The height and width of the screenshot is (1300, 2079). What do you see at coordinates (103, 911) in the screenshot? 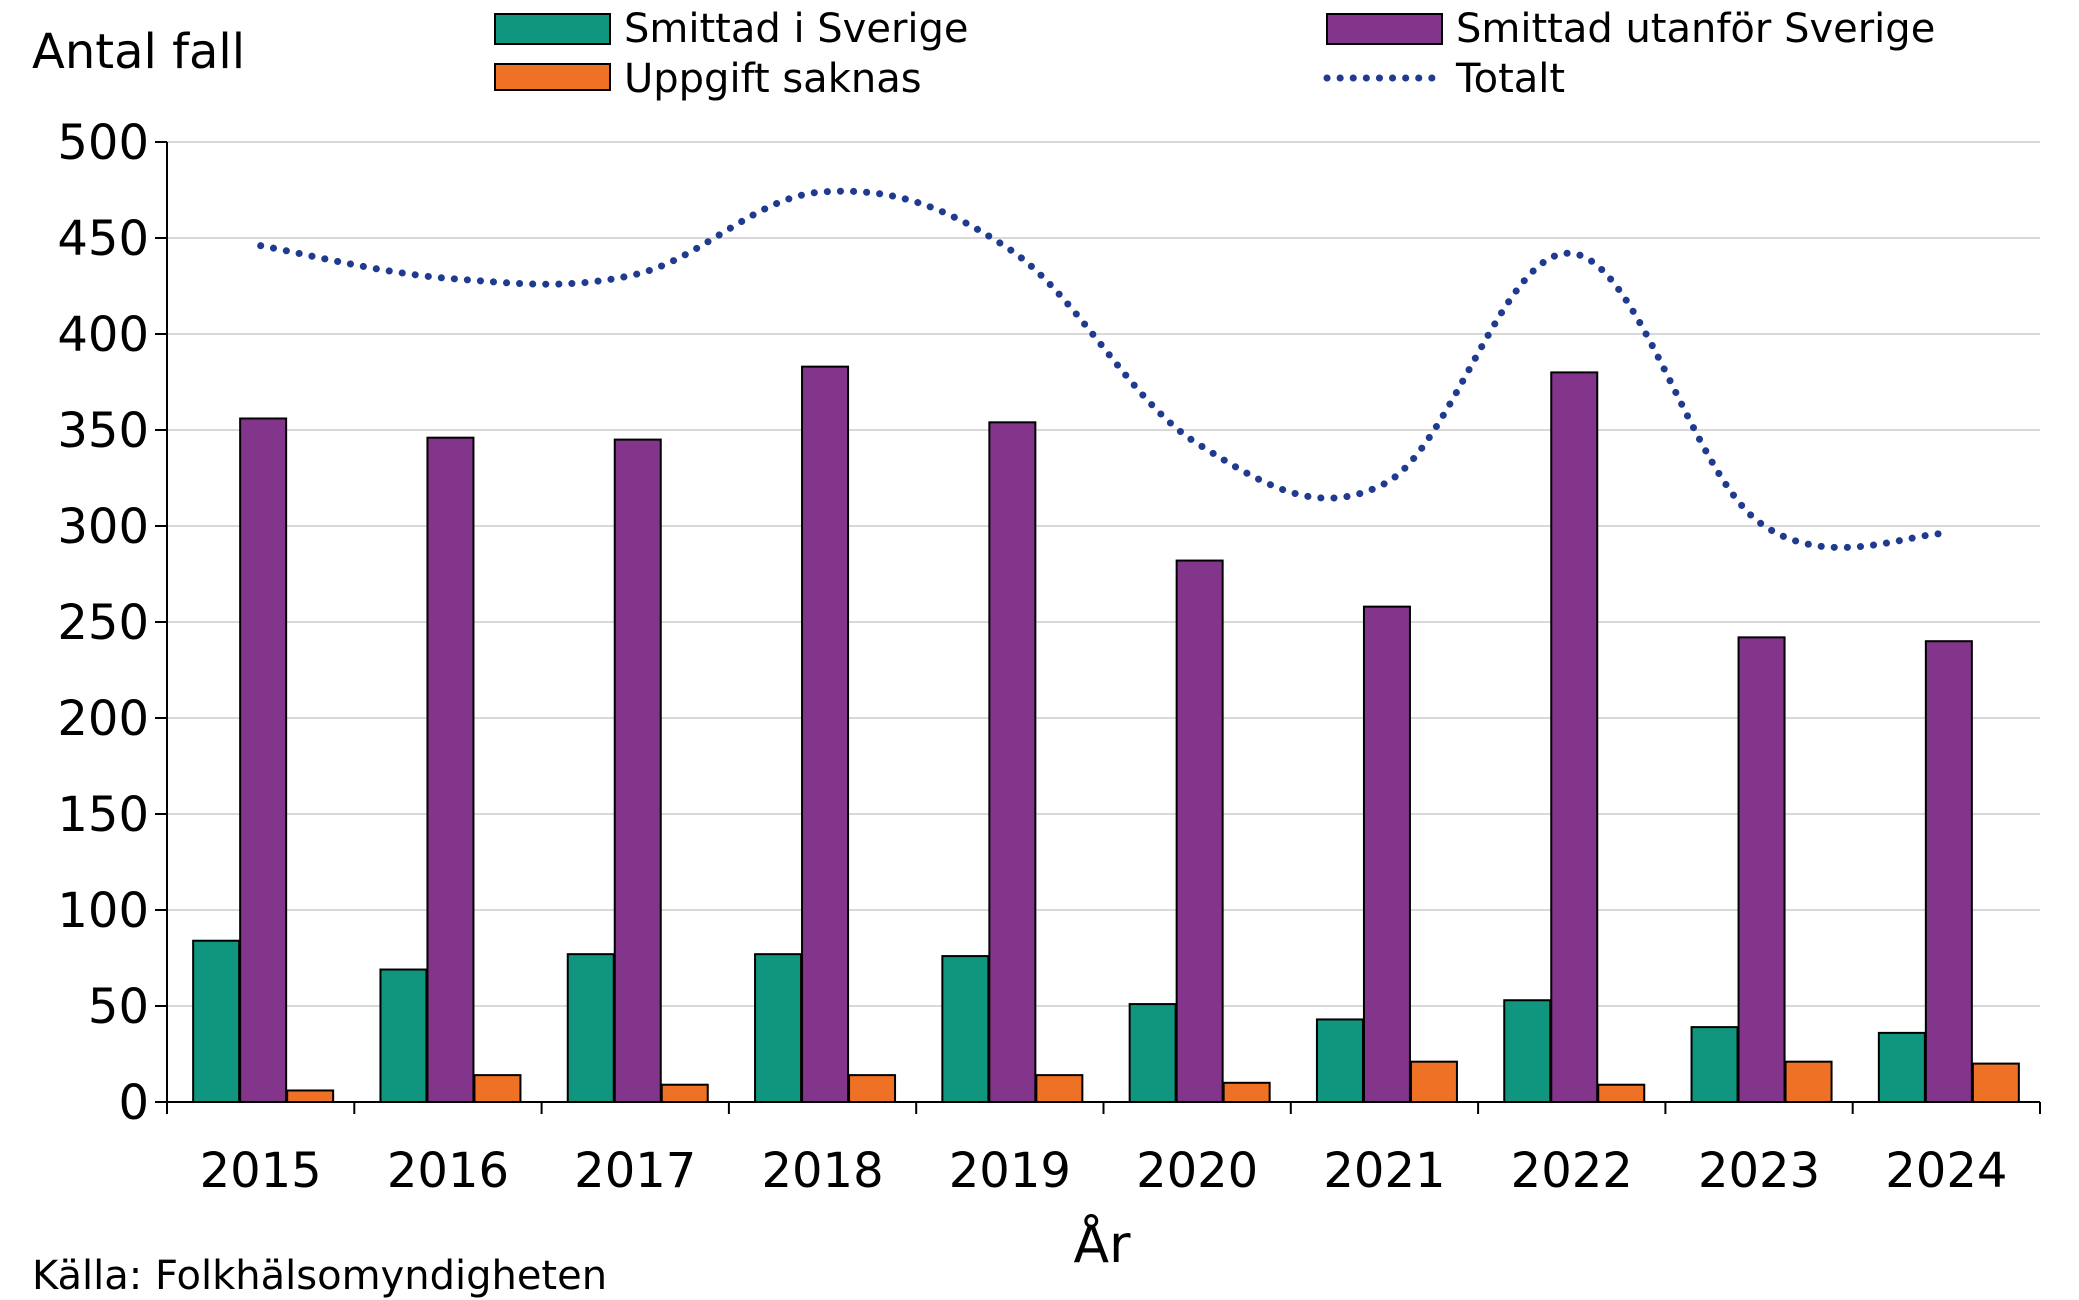
I see `y-tick-label: 100` at bounding box center [103, 911].